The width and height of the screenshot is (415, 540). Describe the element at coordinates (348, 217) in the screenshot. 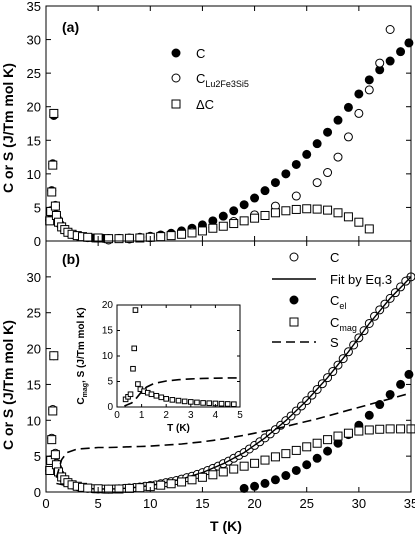

I see `a-point--c-39` at that location.